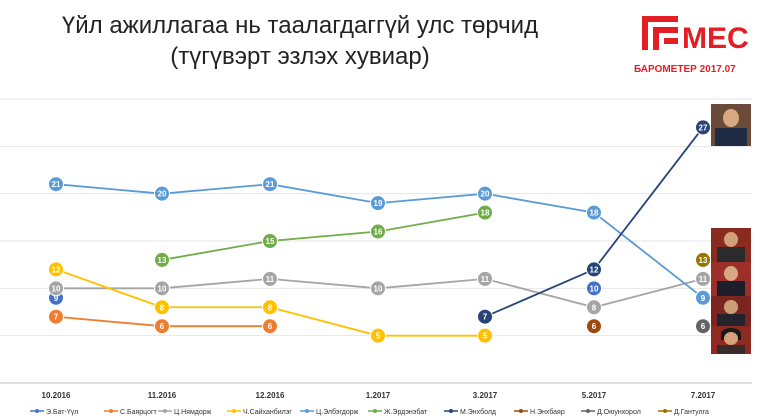  What do you see at coordinates (594, 395) in the screenshot?
I see `x-tick-label: 5.2017` at bounding box center [594, 395].